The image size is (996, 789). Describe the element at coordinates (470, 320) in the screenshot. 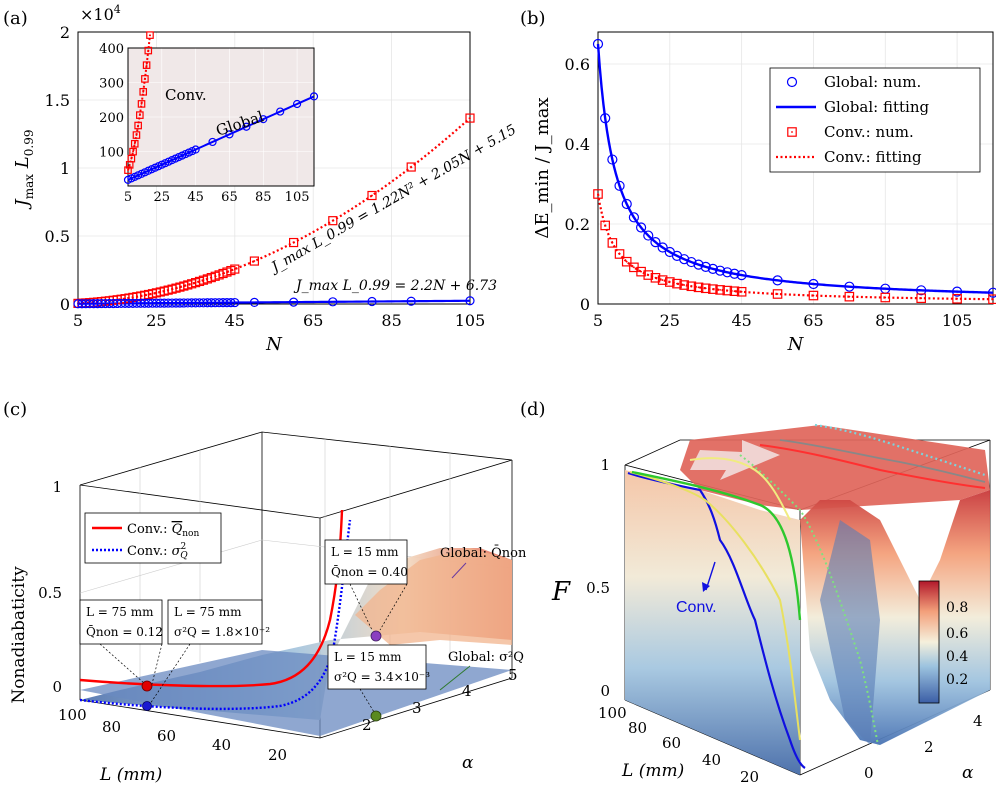

I see `a-xtick-5: 105` at that location.